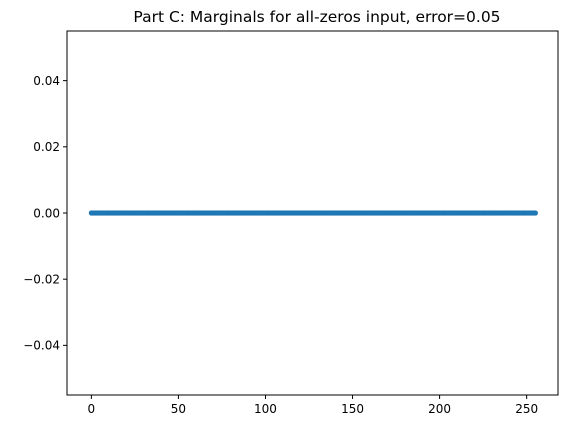 This screenshot has height=437, width=568. Describe the element at coordinates (92, 409) in the screenshot. I see `x-tick-label: 0` at that location.